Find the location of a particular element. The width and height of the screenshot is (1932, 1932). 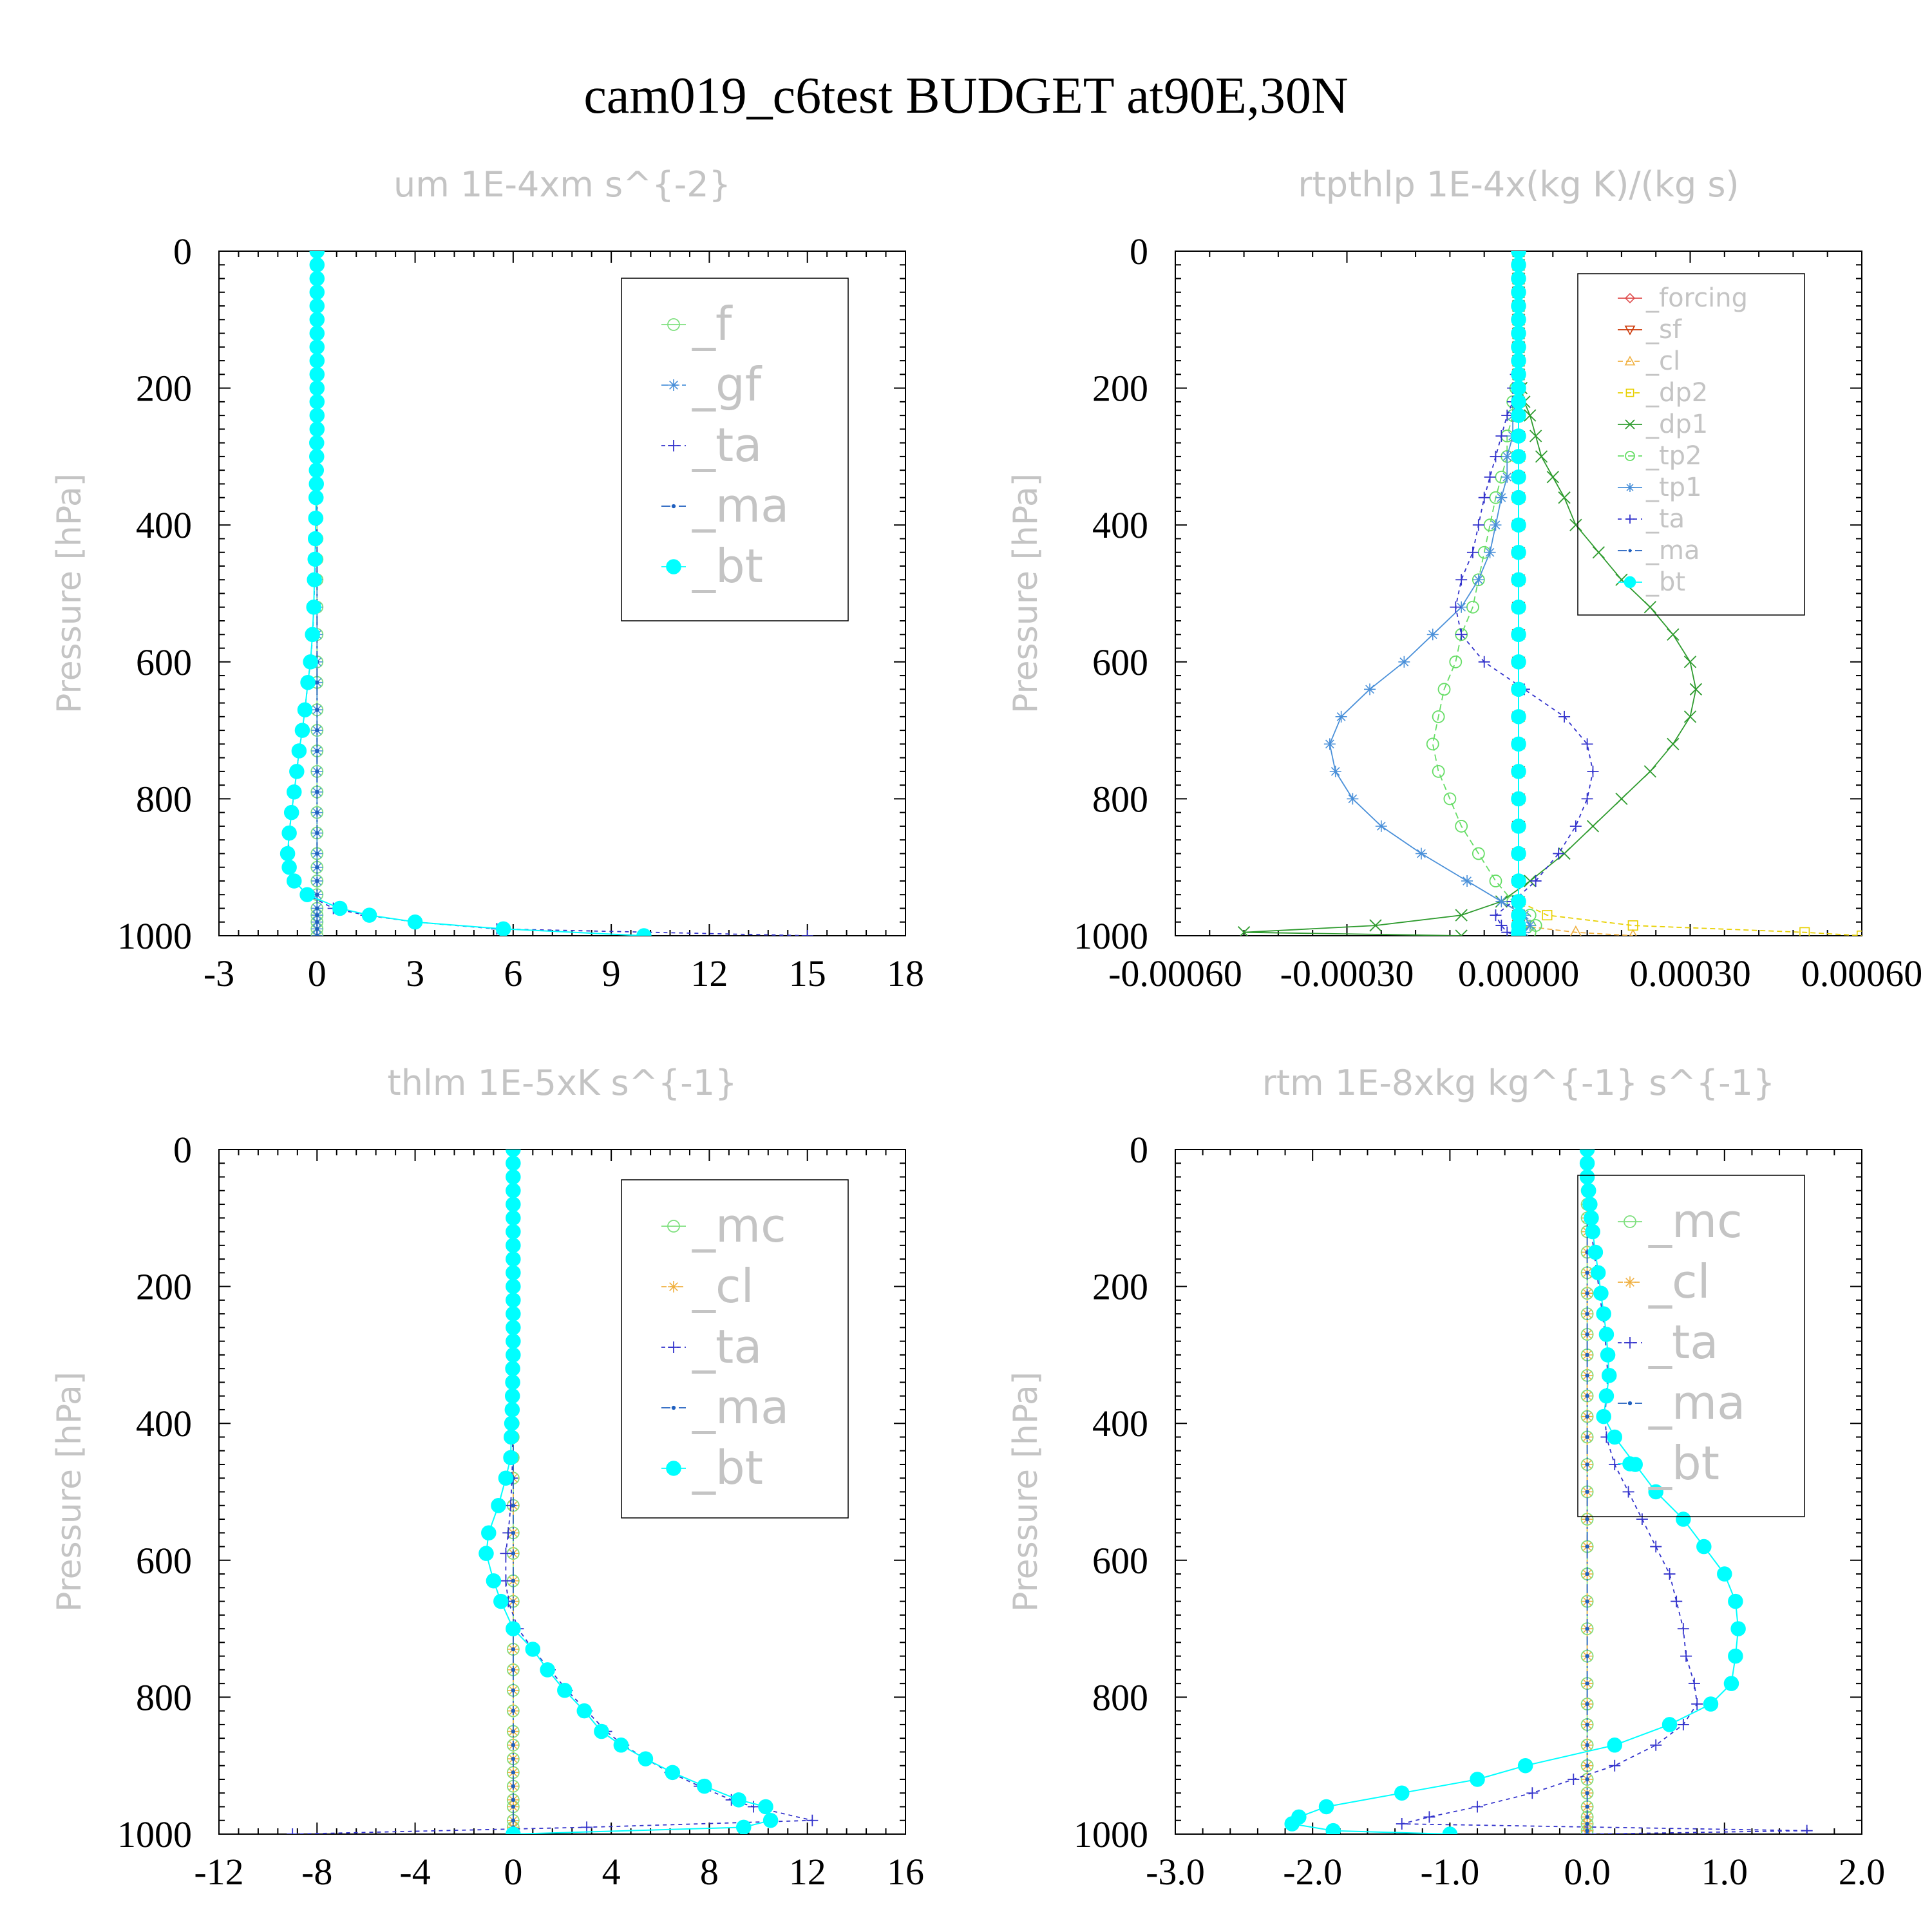

x-tick-label: 4 is located at coordinates (611, 1872).